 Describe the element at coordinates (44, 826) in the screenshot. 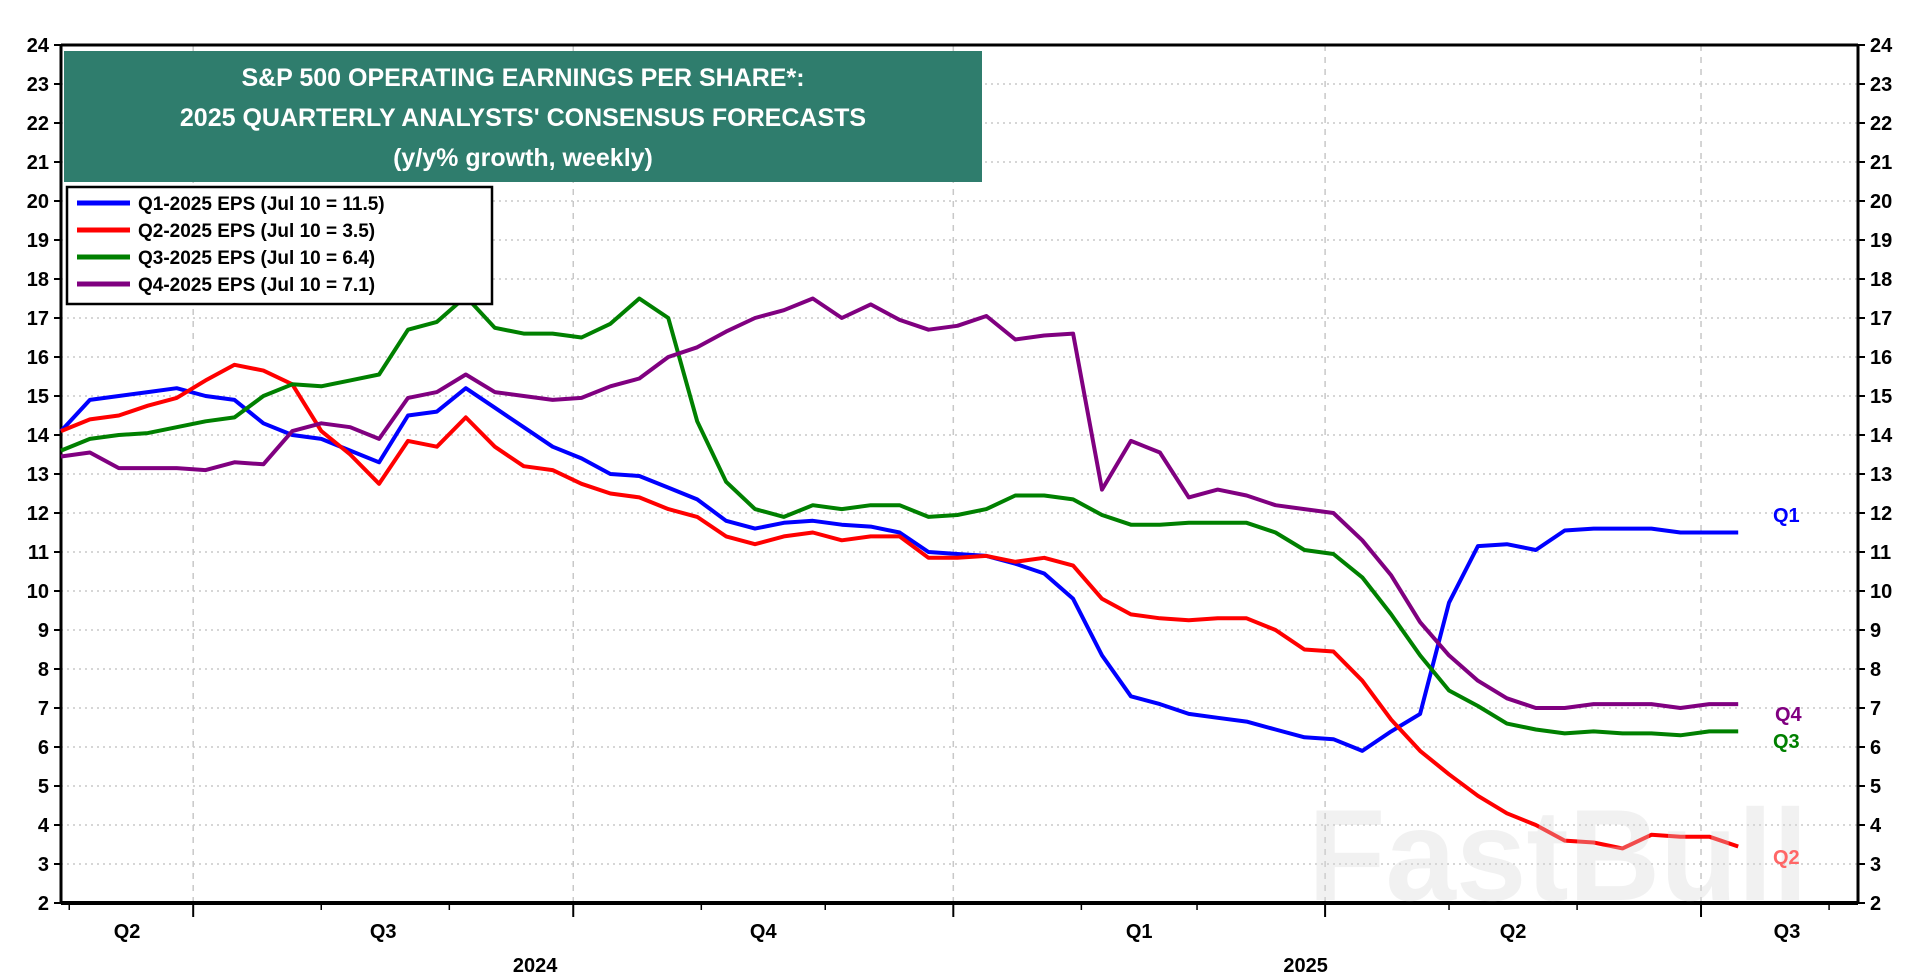

I see `y-tick-label-left: 4` at that location.